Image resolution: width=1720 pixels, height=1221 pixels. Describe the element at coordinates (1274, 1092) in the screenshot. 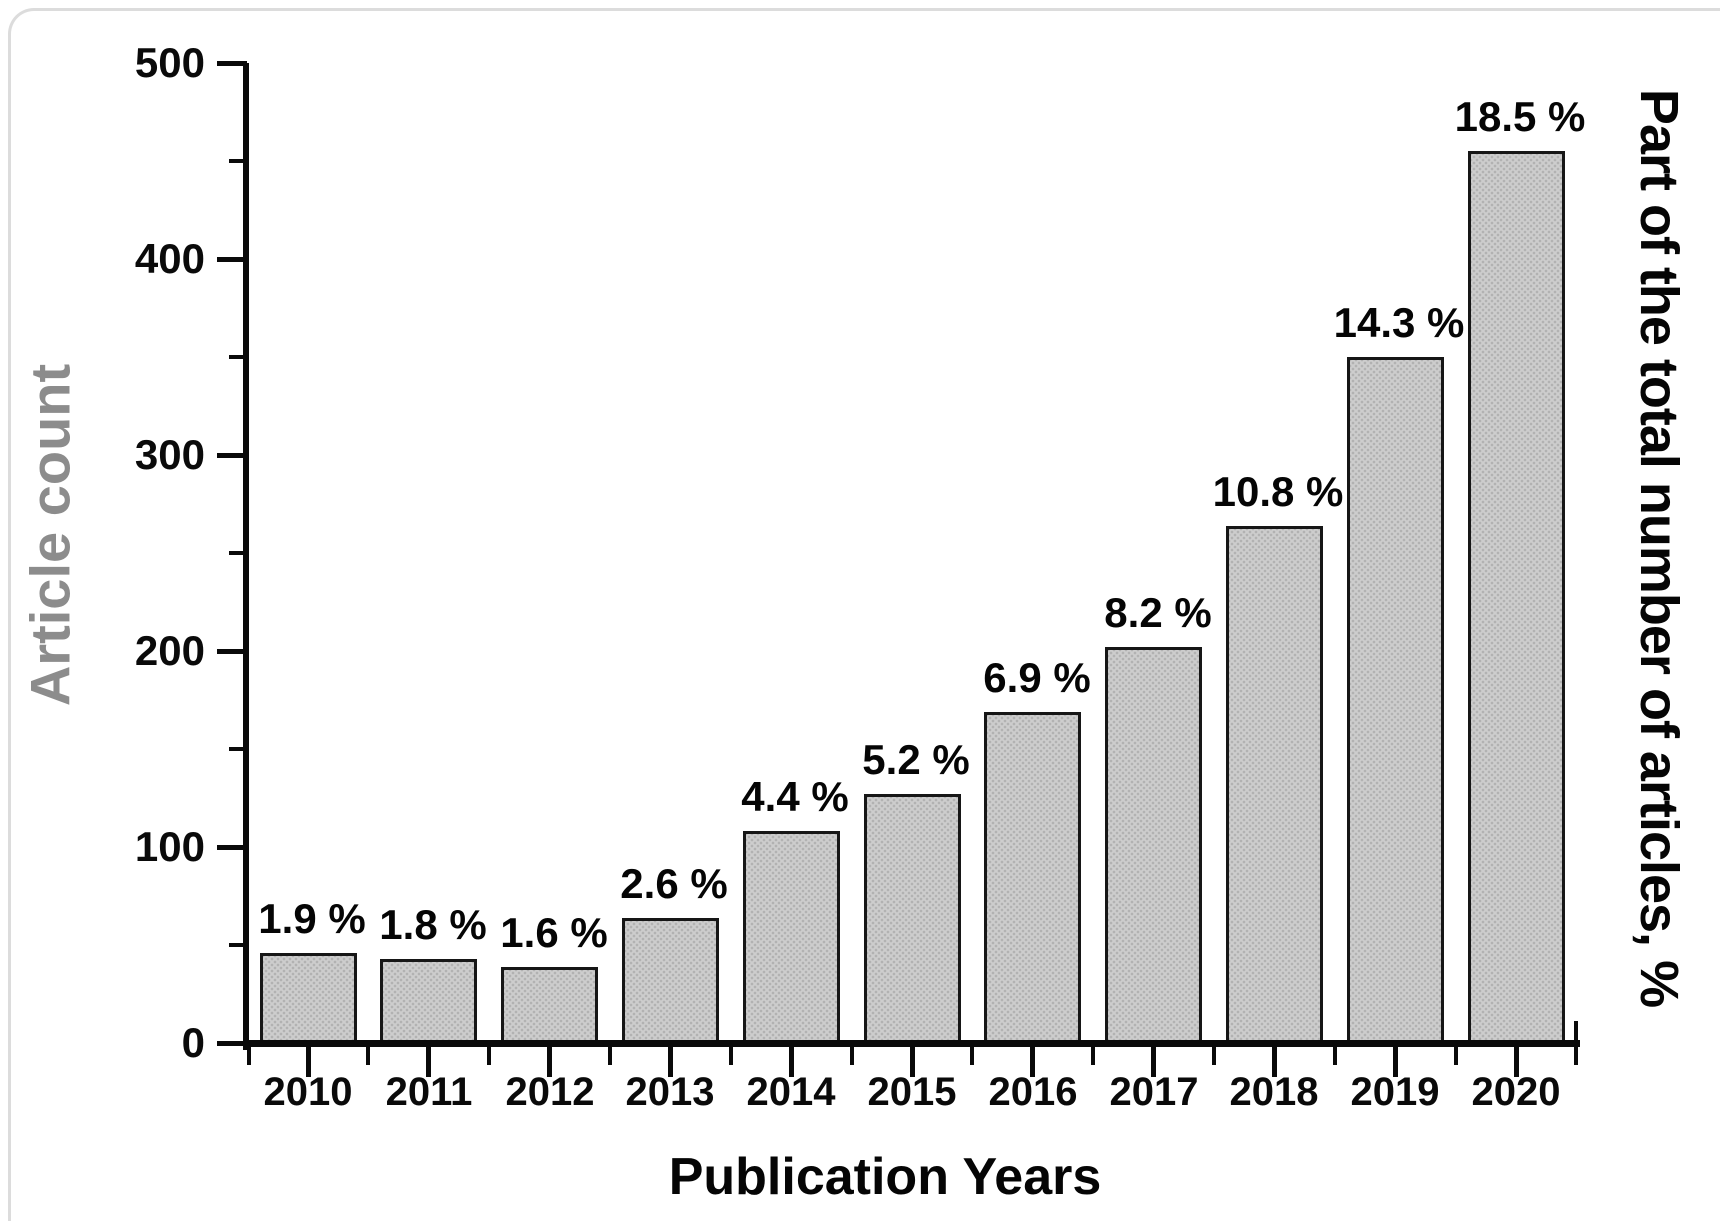

I see `x-axis-tick-label-2018: 2018` at that location.